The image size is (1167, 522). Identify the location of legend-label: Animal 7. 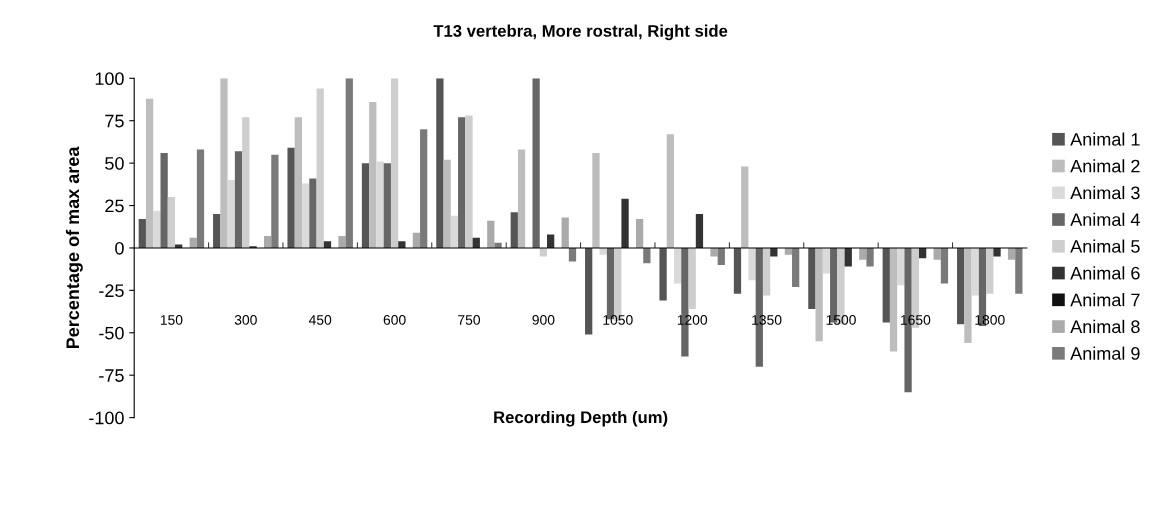
(1105, 300).